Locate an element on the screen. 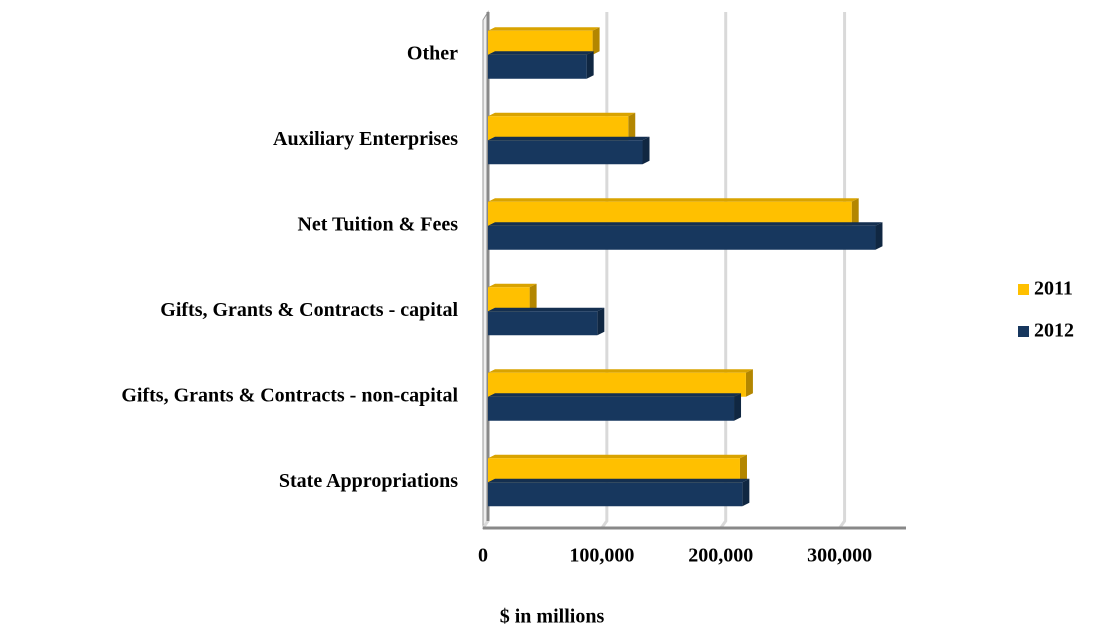  y-tick-label: State Appropriations is located at coordinates (368, 481).